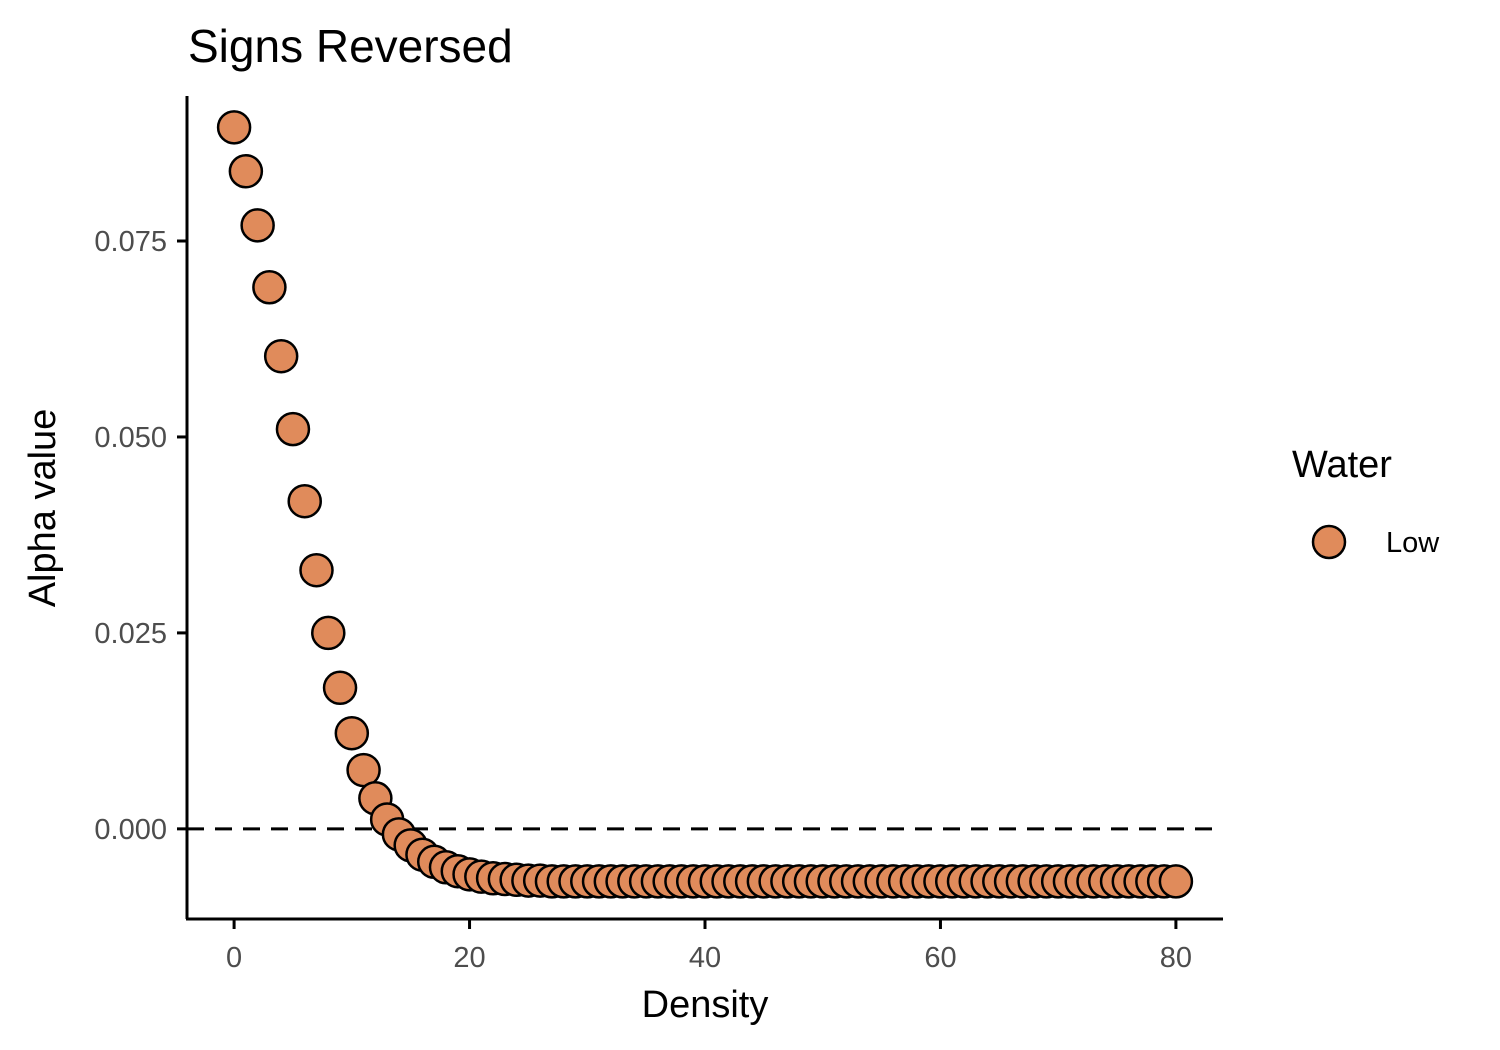  What do you see at coordinates (940, 958) in the screenshot?
I see `x-tick-label: 60` at bounding box center [940, 958].